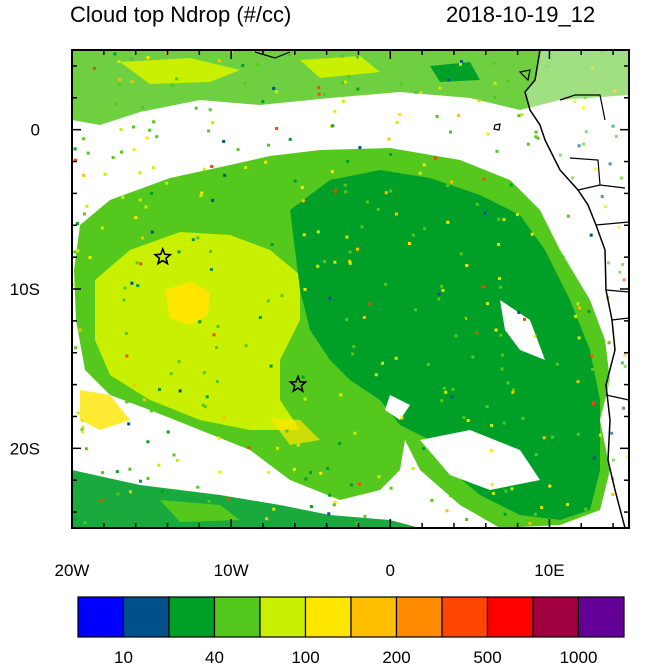  What do you see at coordinates (25, 448) in the screenshot?
I see `y-tick-label: 20S` at bounding box center [25, 448].